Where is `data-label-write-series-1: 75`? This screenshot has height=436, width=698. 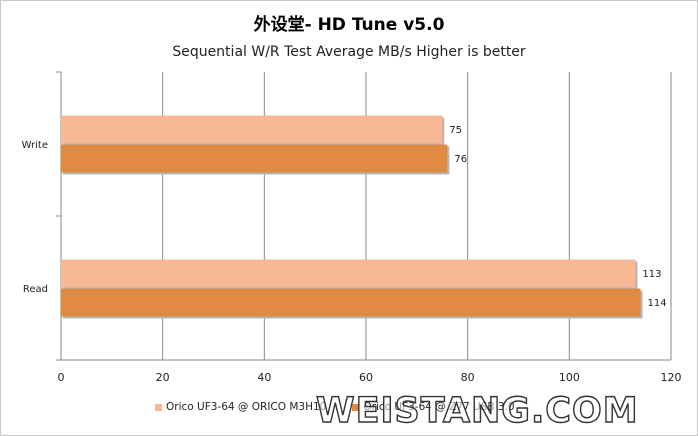 data-label-write-series-1: 75 is located at coordinates (455, 130).